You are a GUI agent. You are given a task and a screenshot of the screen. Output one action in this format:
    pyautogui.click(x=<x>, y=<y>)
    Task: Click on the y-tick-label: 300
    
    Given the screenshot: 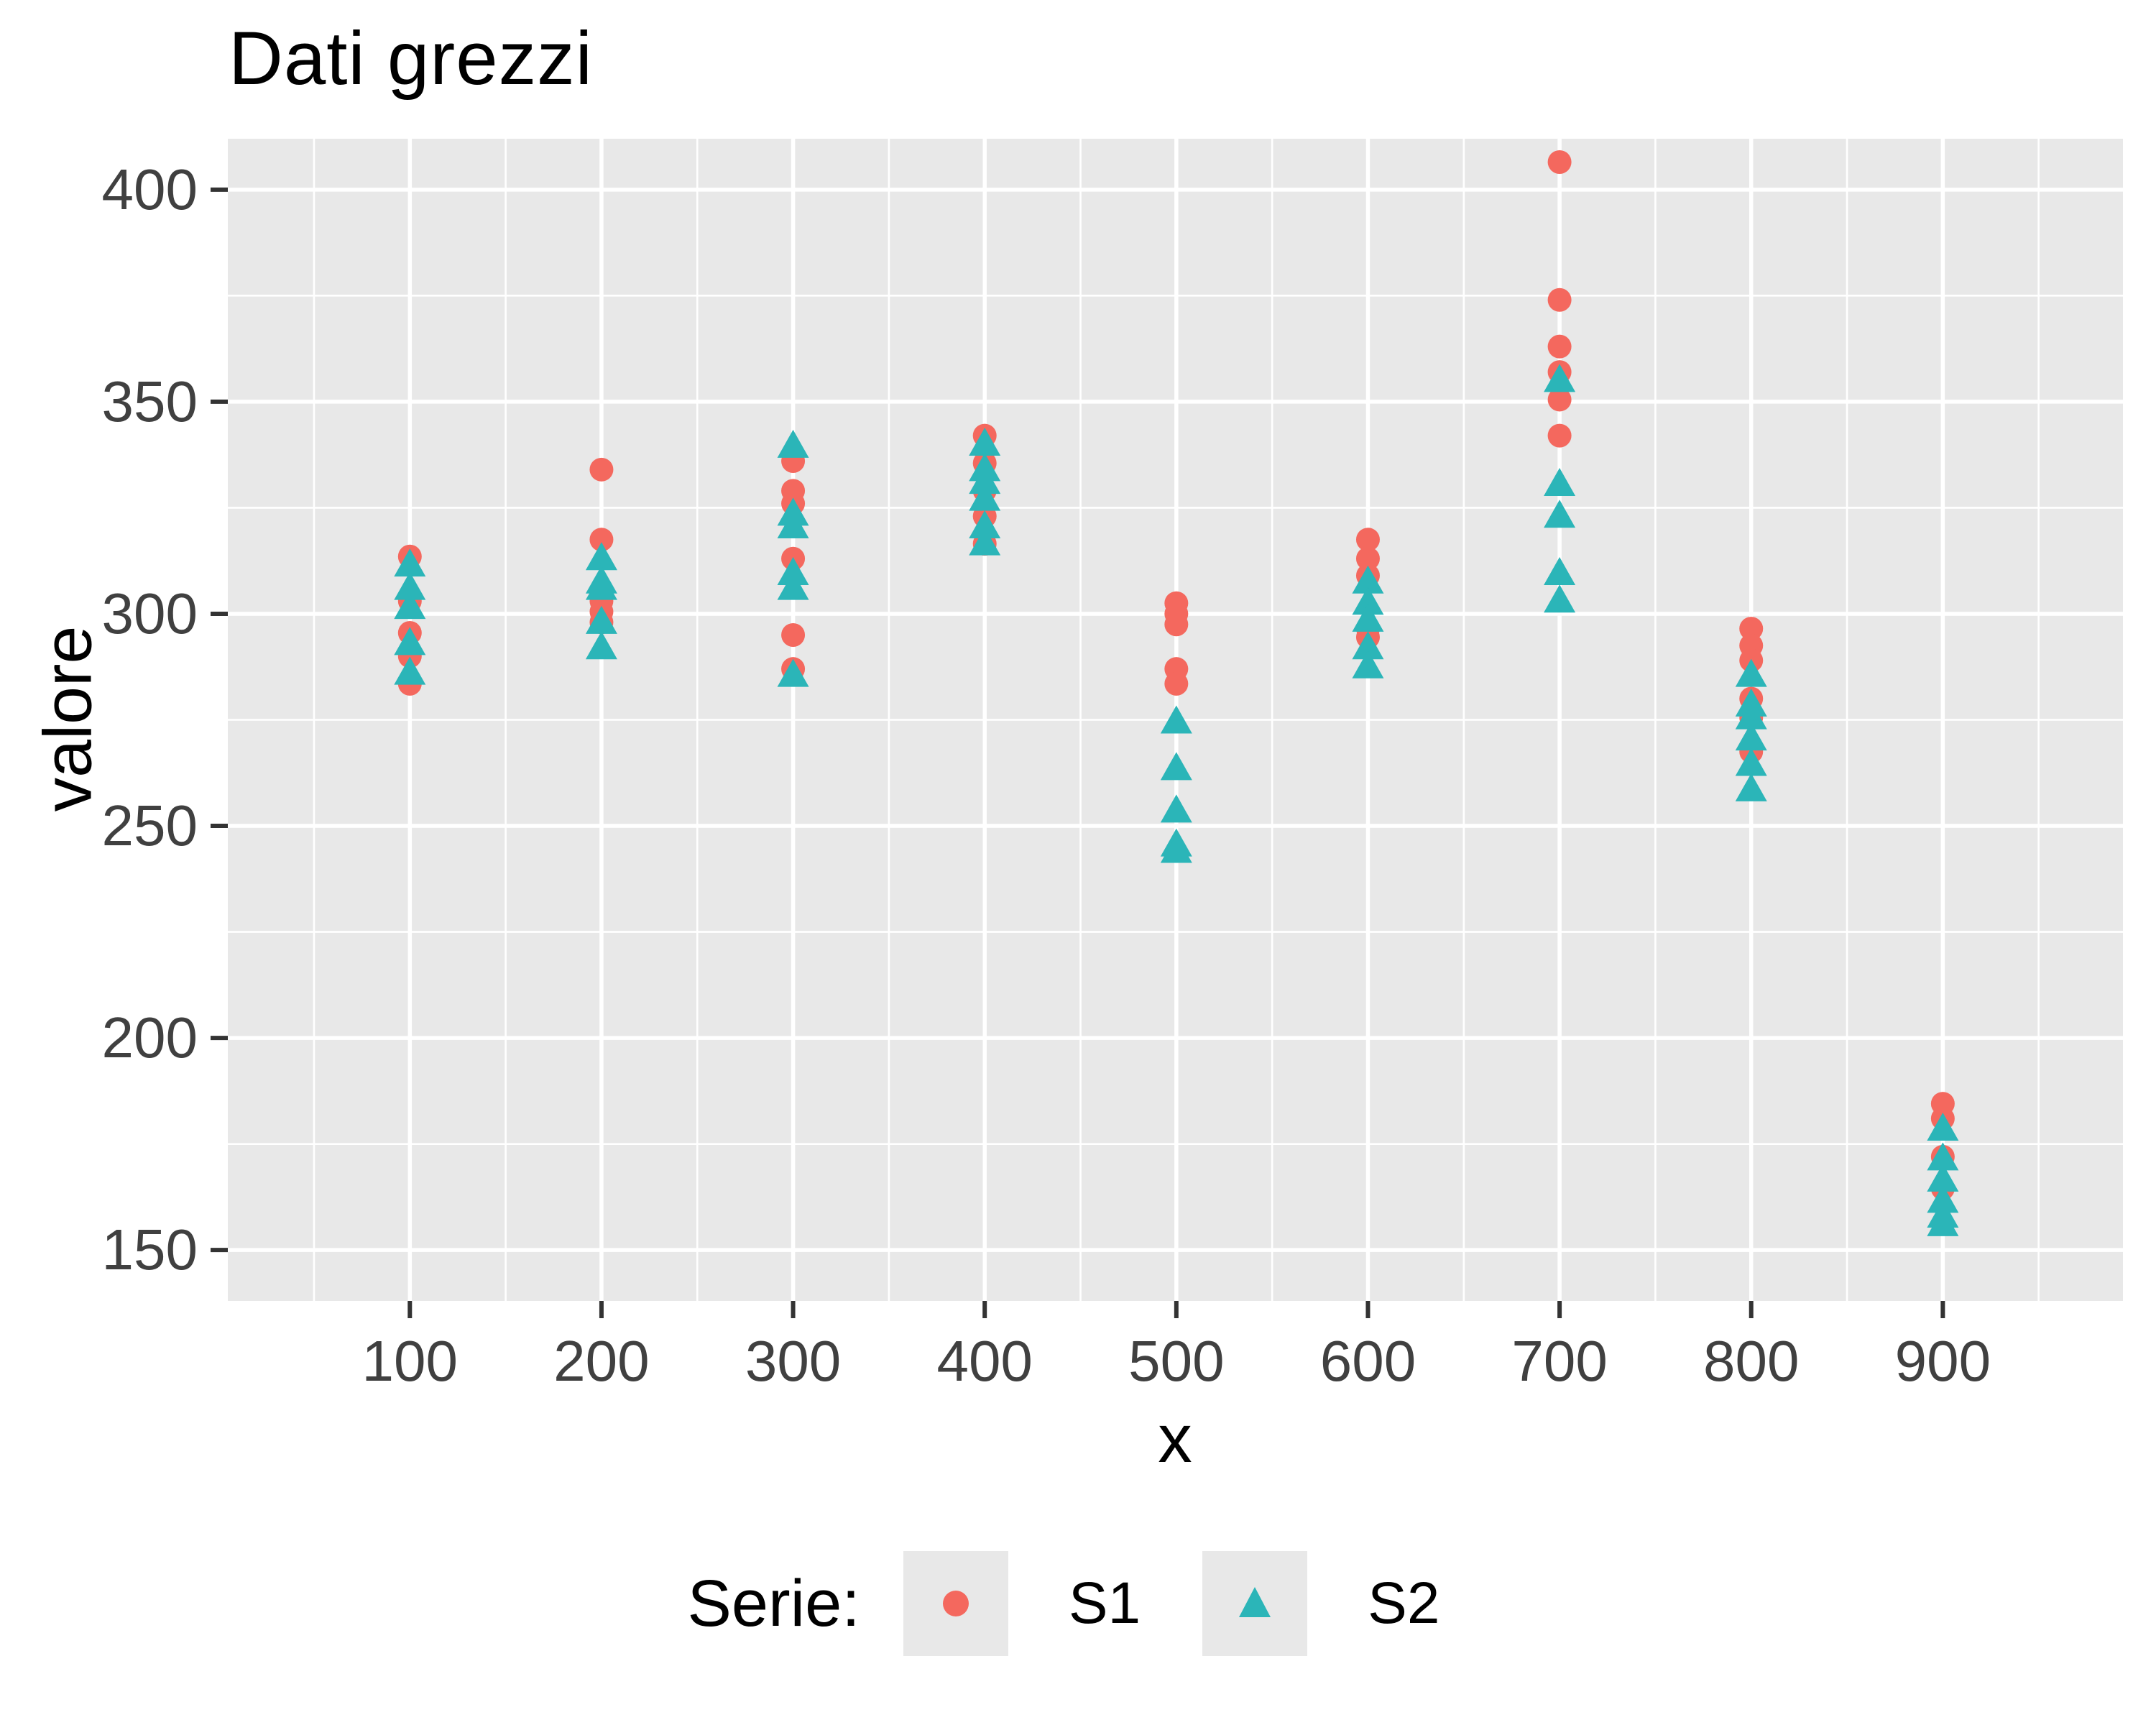 What is the action you would take?
    pyautogui.click(x=149, y=613)
    